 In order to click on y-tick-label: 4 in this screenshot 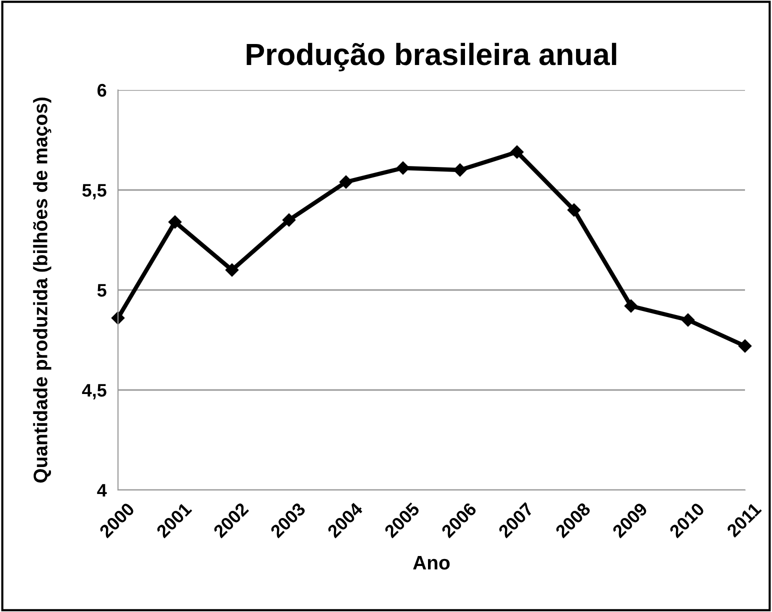, I will do `click(102, 490)`.